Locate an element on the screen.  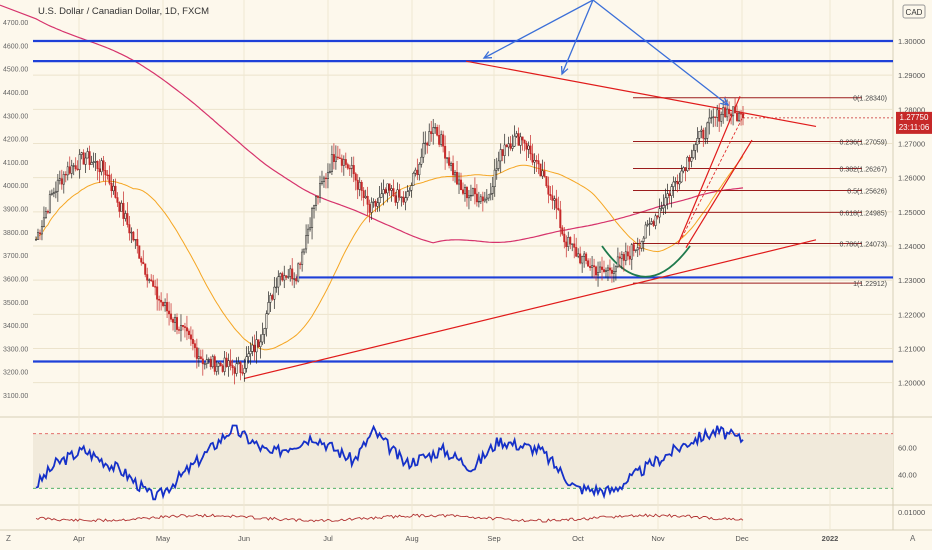
zoom-corner-label: Z is located at coordinates (8, 538).